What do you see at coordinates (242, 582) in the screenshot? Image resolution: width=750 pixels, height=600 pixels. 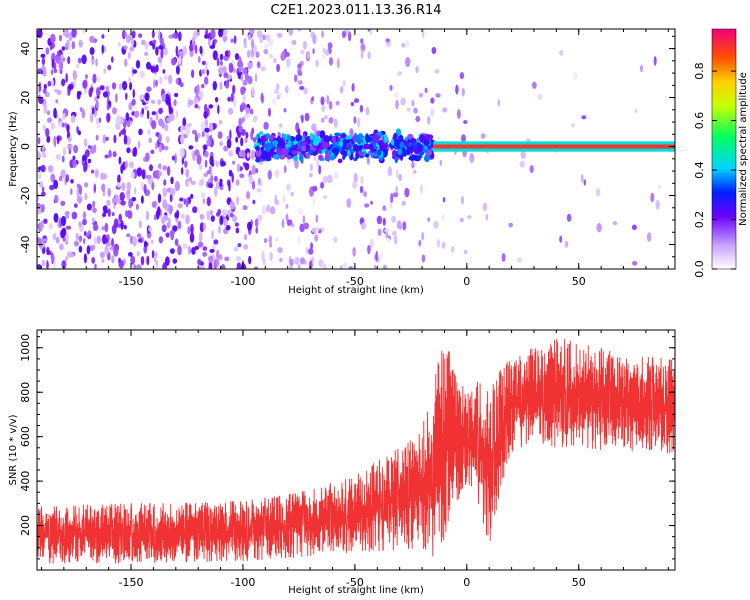 I see `x-tick-label: -100` at bounding box center [242, 582].